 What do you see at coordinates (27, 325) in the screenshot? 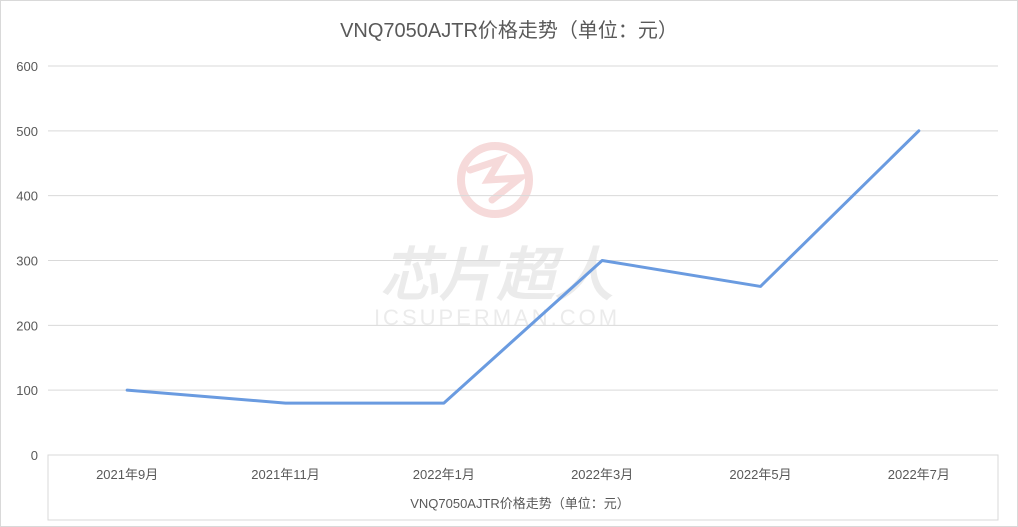
I see `y-tick-label: 200` at bounding box center [27, 325].